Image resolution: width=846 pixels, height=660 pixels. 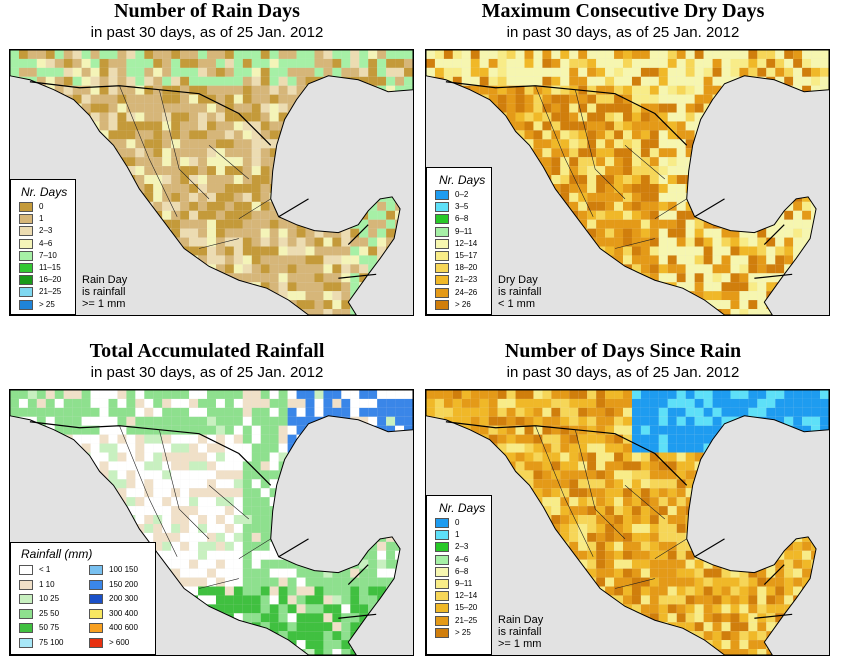 What do you see at coordinates (466, 256) in the screenshot?
I see `legend-label: 15–17` at bounding box center [466, 256].